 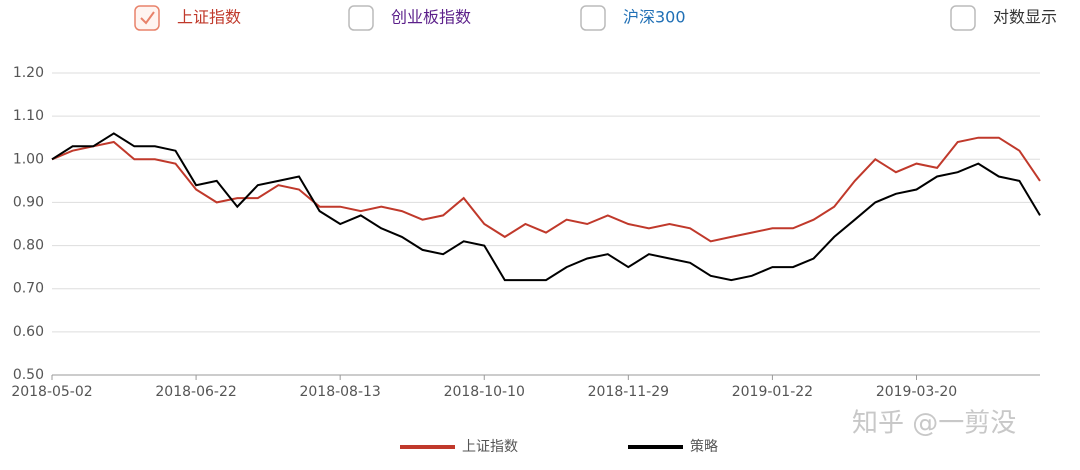 What do you see at coordinates (28, 116) in the screenshot?
I see `y-tick-label: 1.10` at bounding box center [28, 116].